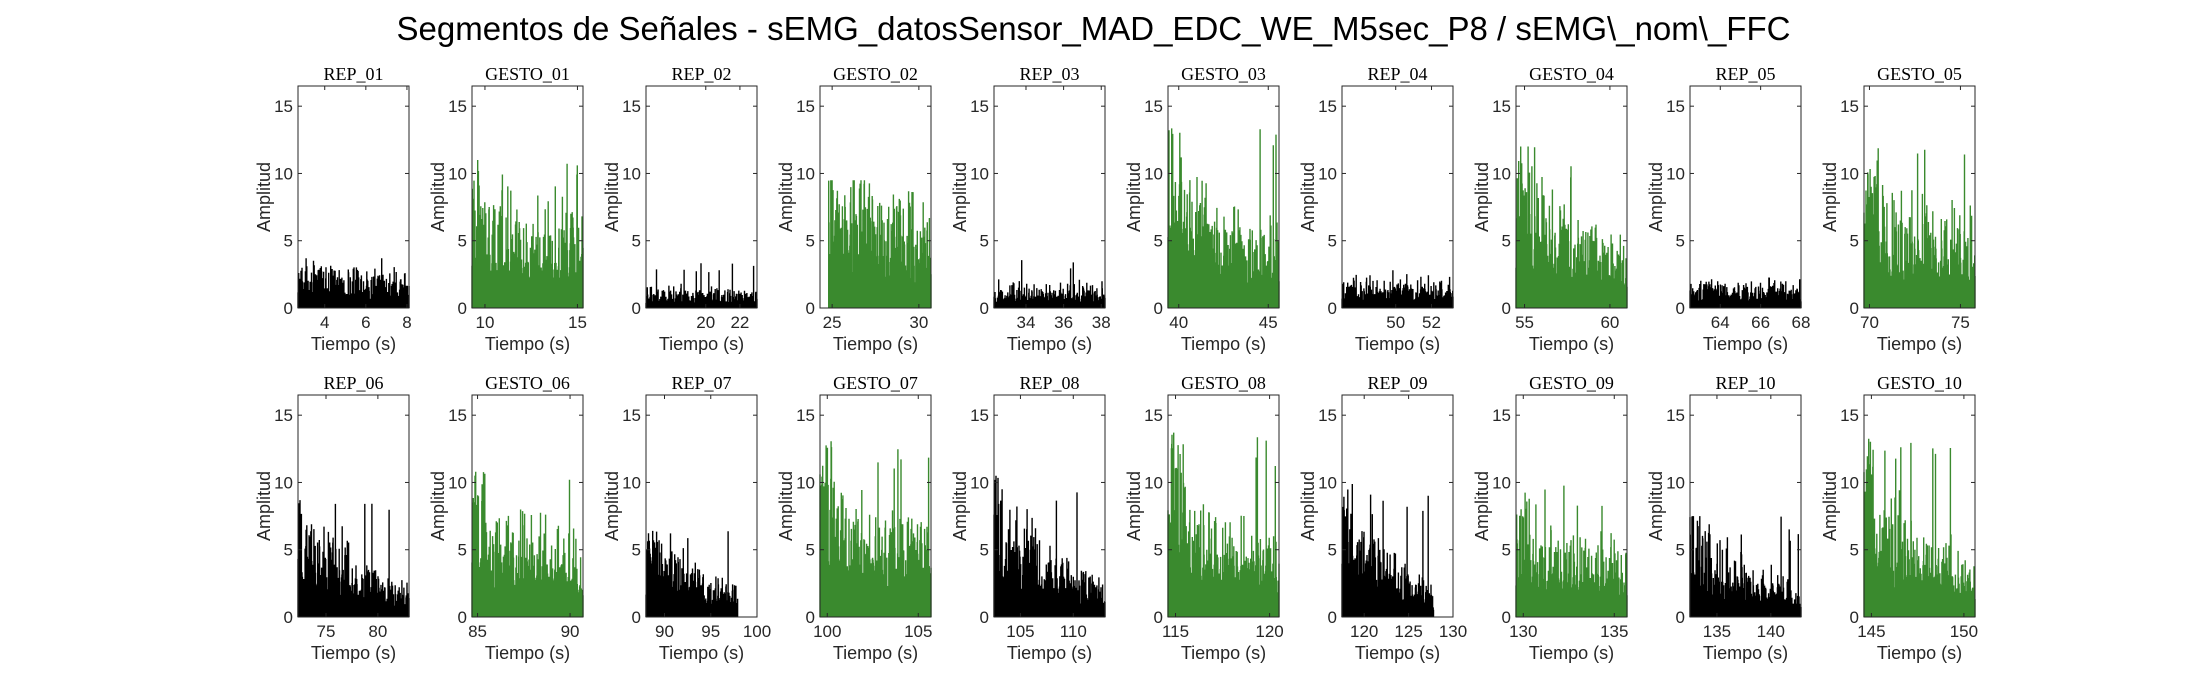  Describe the element at coordinates (1524, 322) in the screenshot. I see `x-tick-label: 55` at that location.